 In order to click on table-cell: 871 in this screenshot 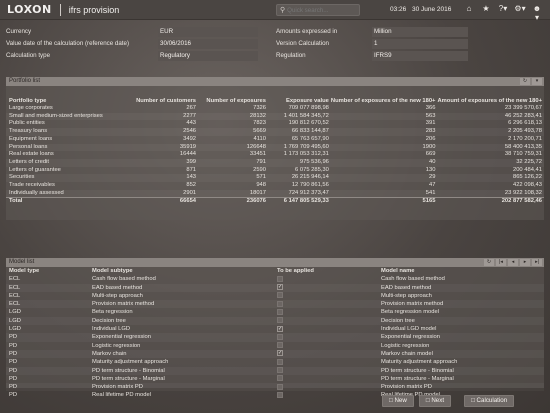, I will do `click(191, 169)`.